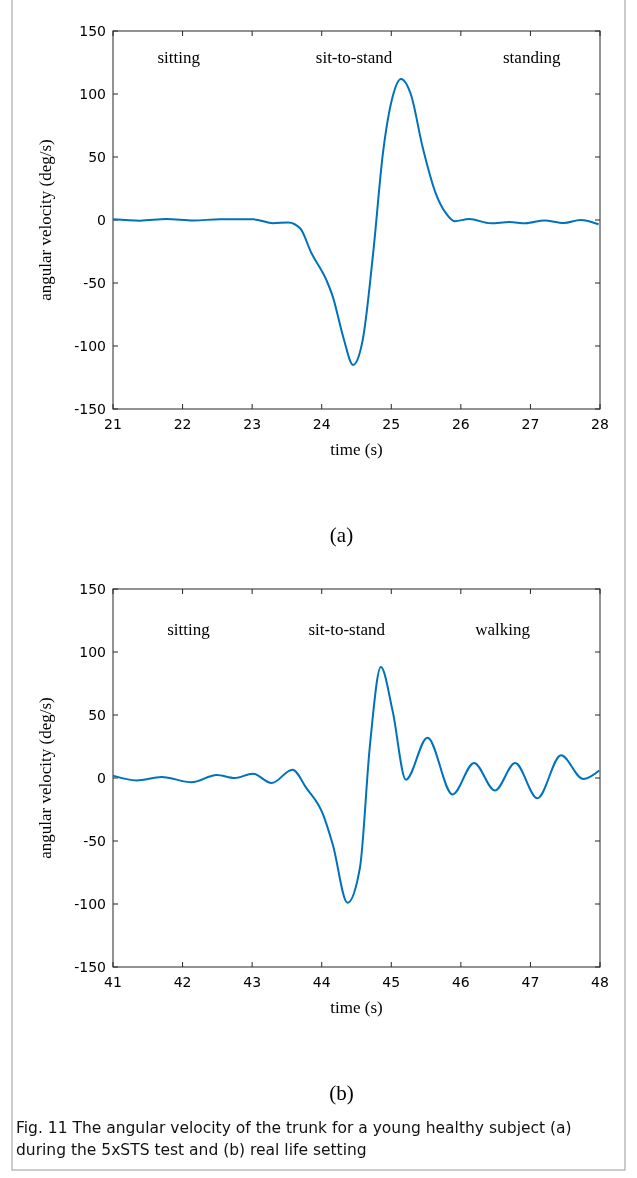  Describe the element at coordinates (113, 424) in the screenshot. I see `x-tick-label: 21` at that location.